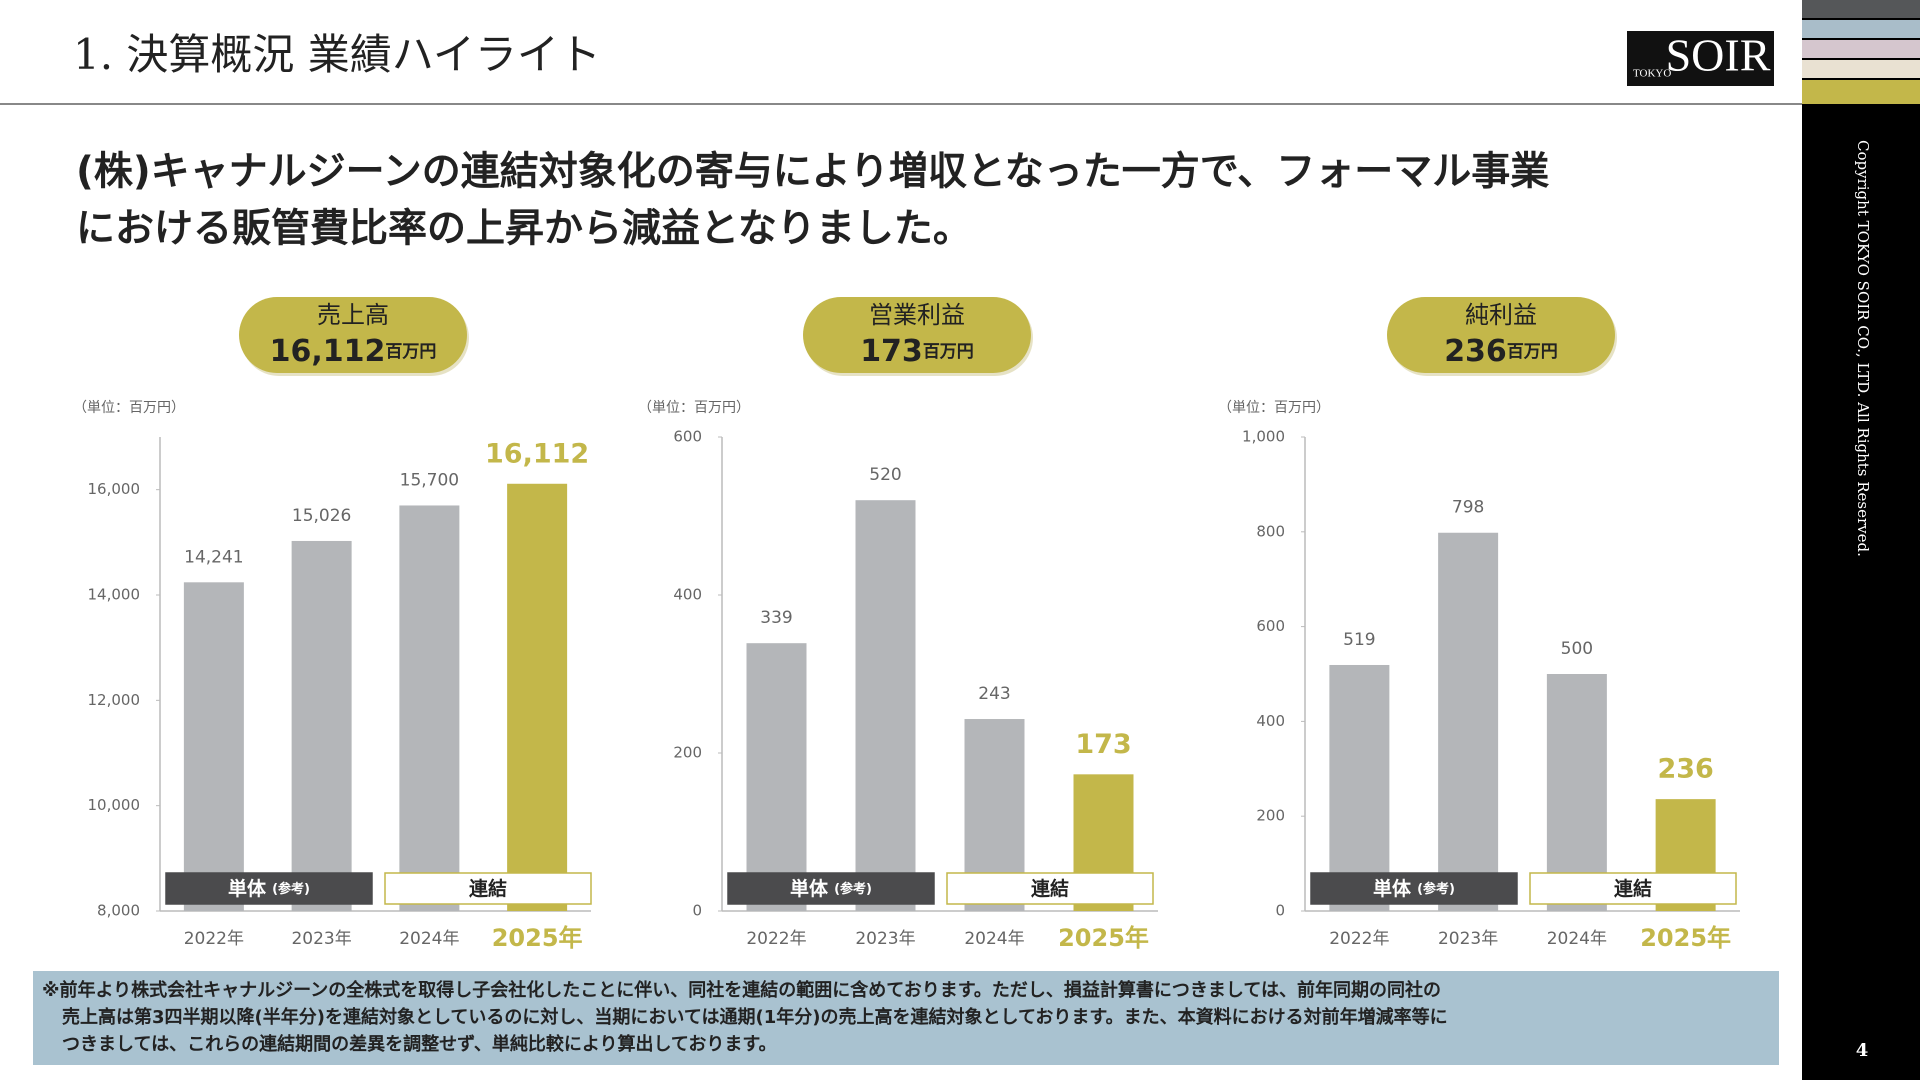 The width and height of the screenshot is (1920, 1080). What do you see at coordinates (114, 700) in the screenshot?
I see `y-tick-label: 12,000` at bounding box center [114, 700].